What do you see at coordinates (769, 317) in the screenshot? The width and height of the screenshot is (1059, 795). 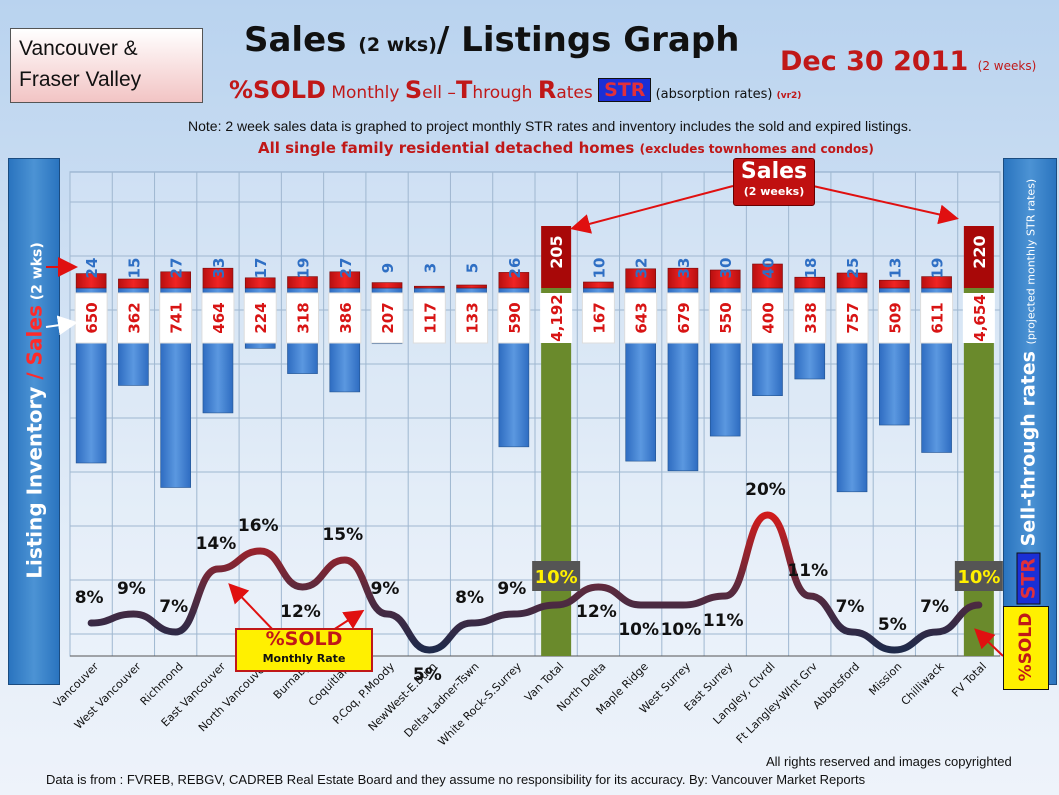 I see `inventory-value-label: 400` at bounding box center [769, 317].